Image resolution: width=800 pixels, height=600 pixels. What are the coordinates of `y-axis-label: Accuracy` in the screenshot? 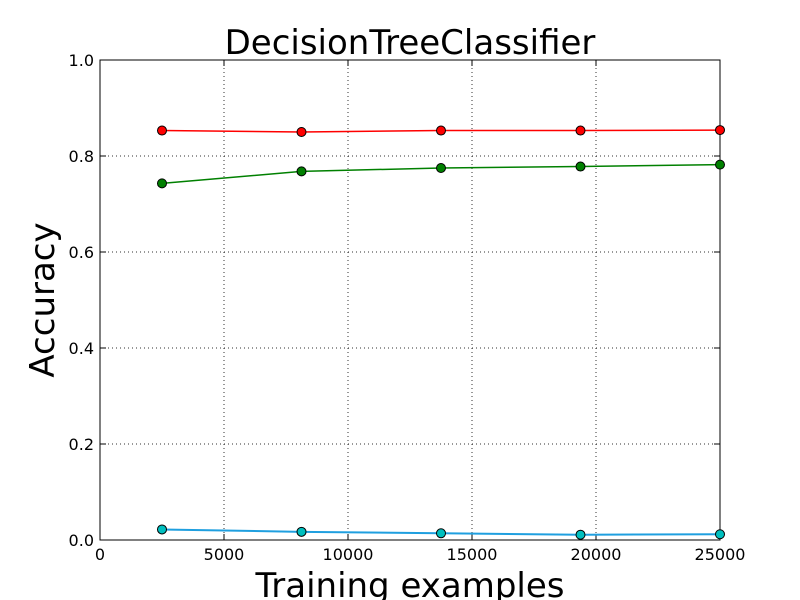 It's located at (43, 299).